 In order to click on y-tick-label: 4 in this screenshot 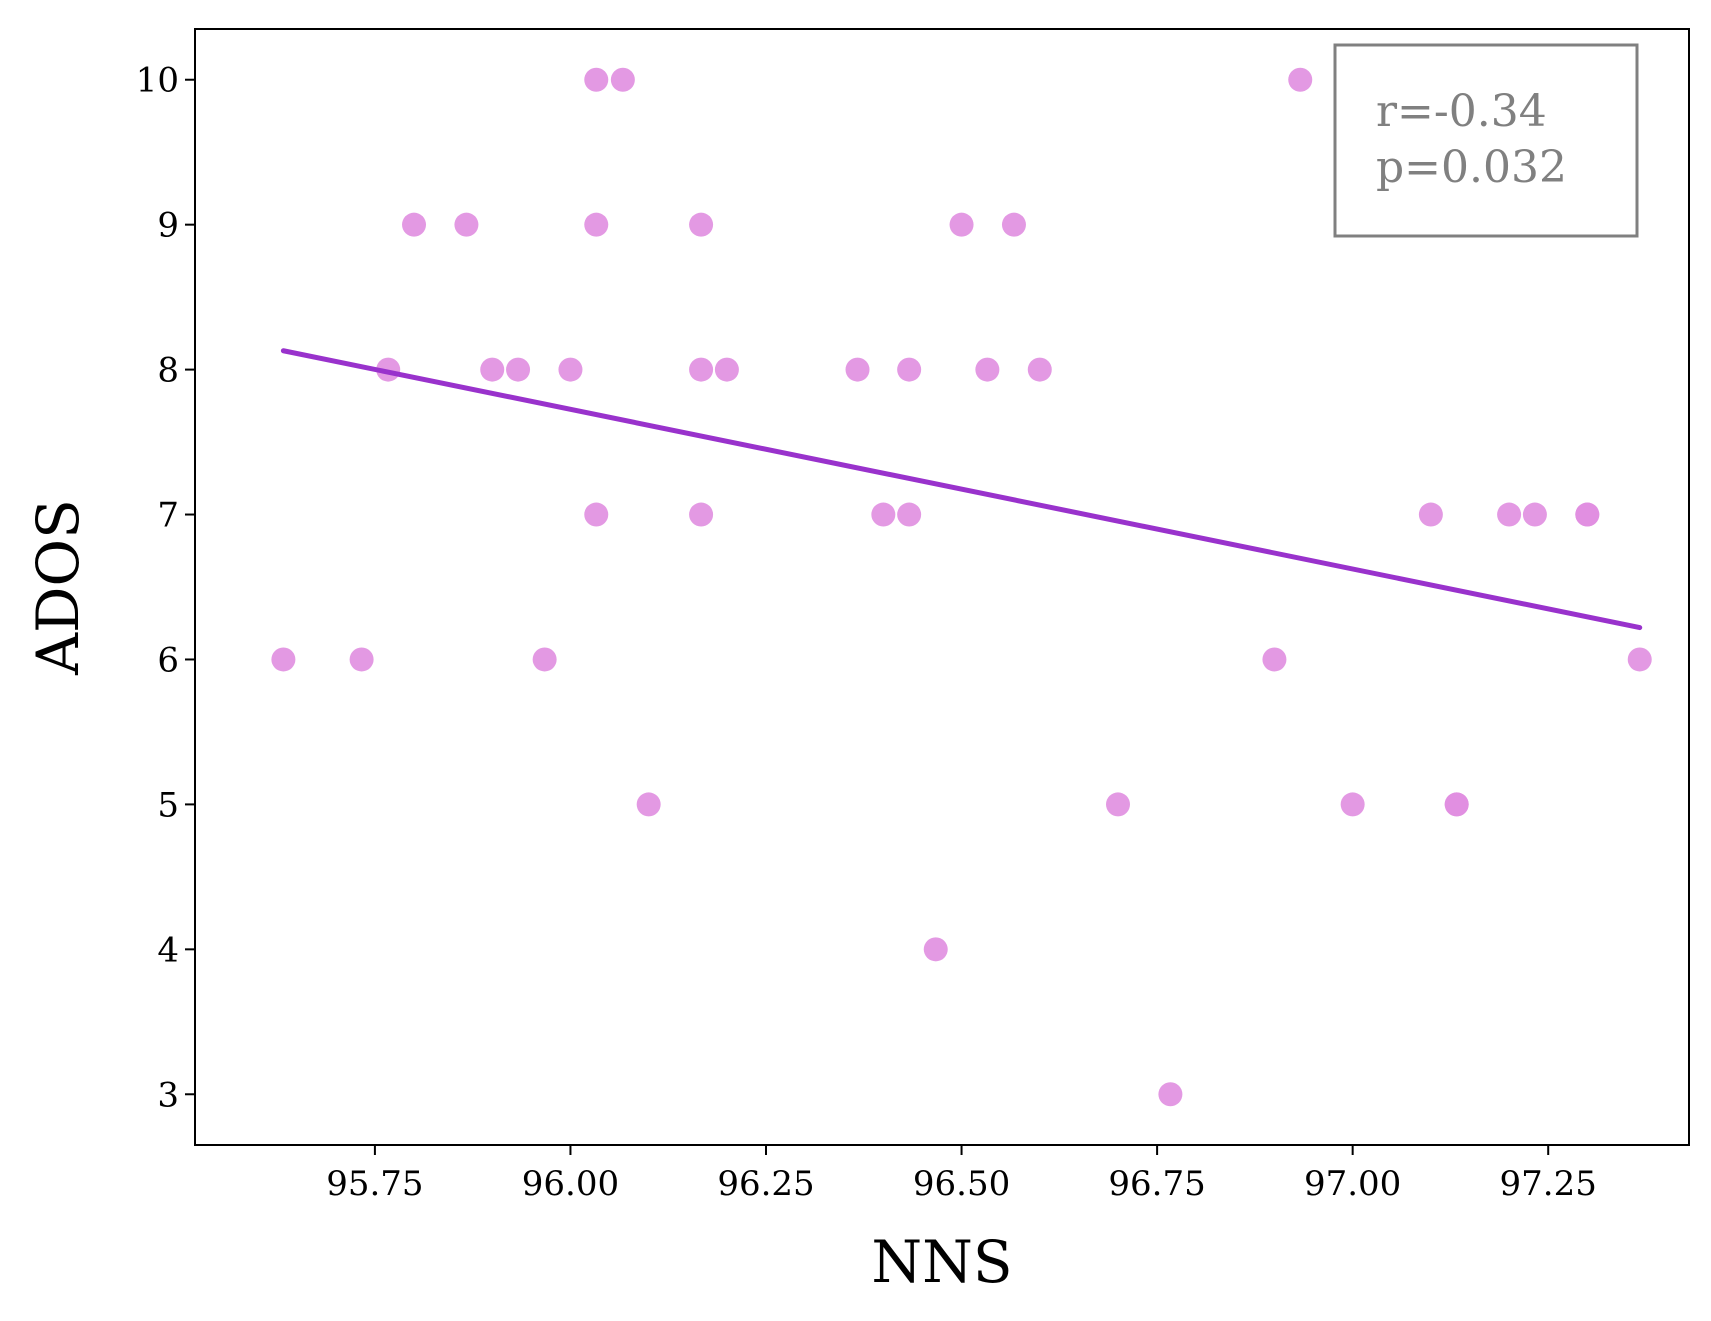, I will do `click(168, 950)`.